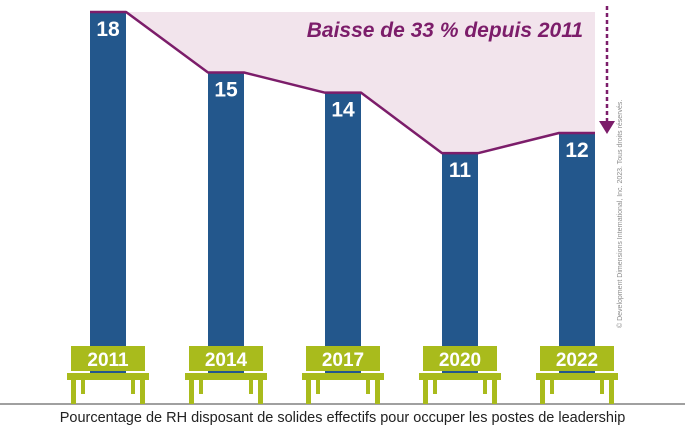 The image size is (685, 443). I want to click on bench-2011: 2011, so click(108, 375).